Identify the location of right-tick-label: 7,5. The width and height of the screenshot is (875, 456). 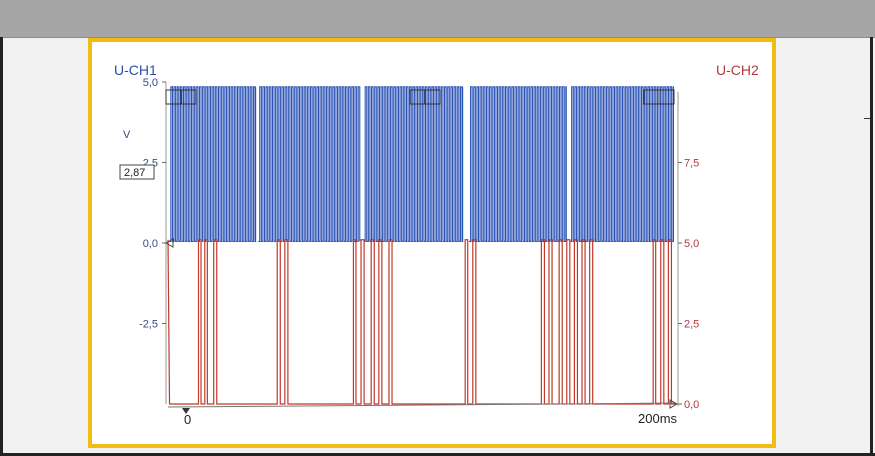
(691, 164).